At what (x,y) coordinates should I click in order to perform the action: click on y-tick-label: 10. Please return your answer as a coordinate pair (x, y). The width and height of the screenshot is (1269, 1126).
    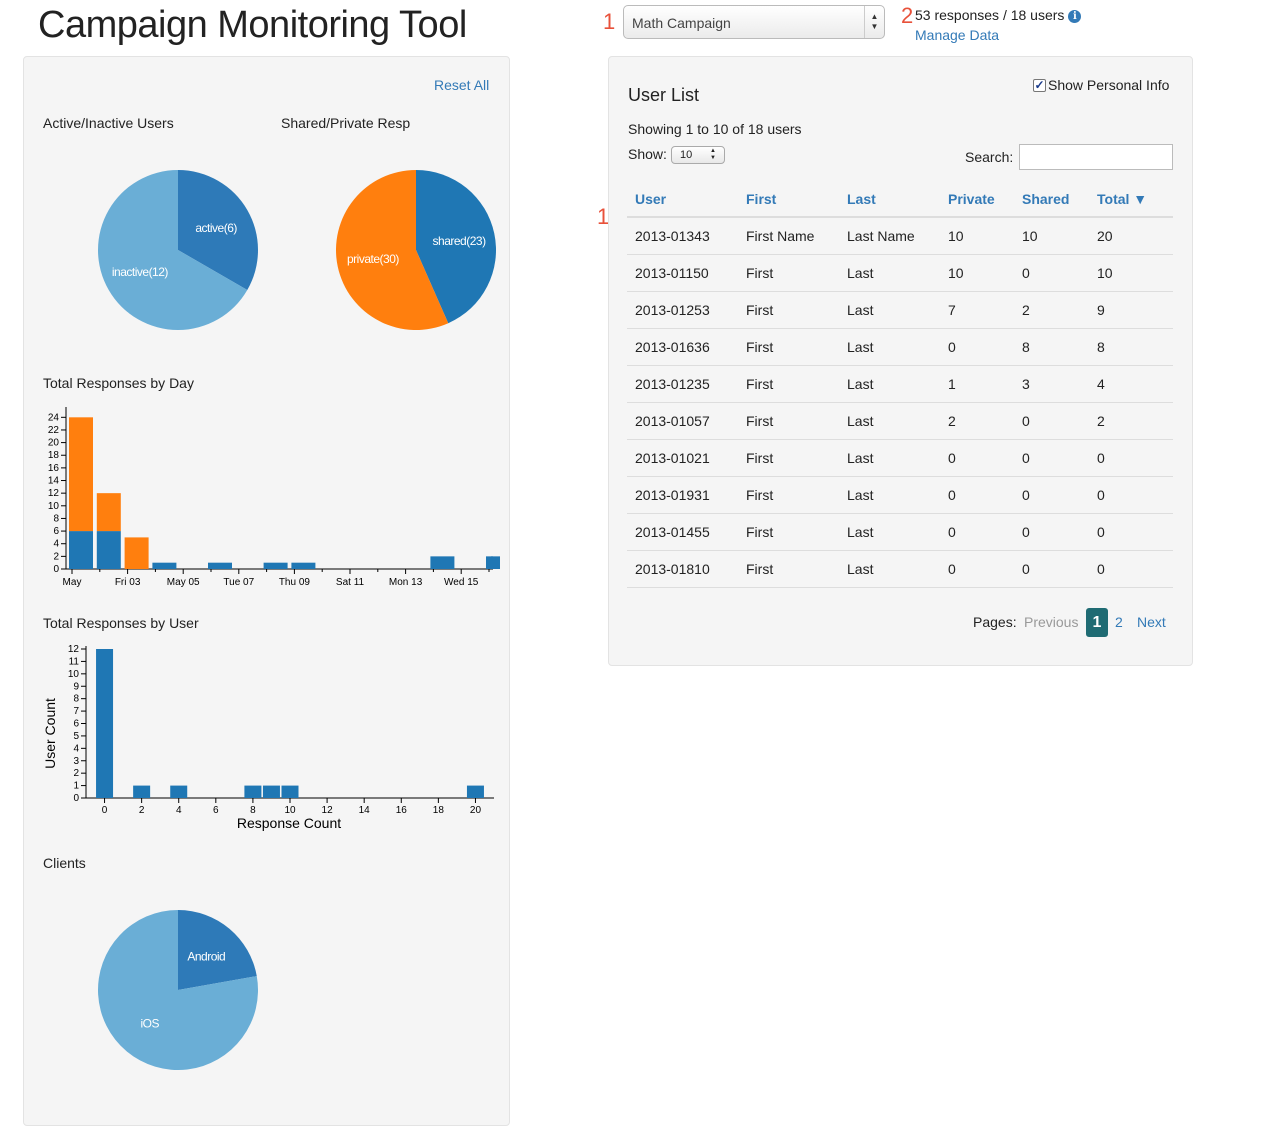
    Looking at the image, I should click on (54, 506).